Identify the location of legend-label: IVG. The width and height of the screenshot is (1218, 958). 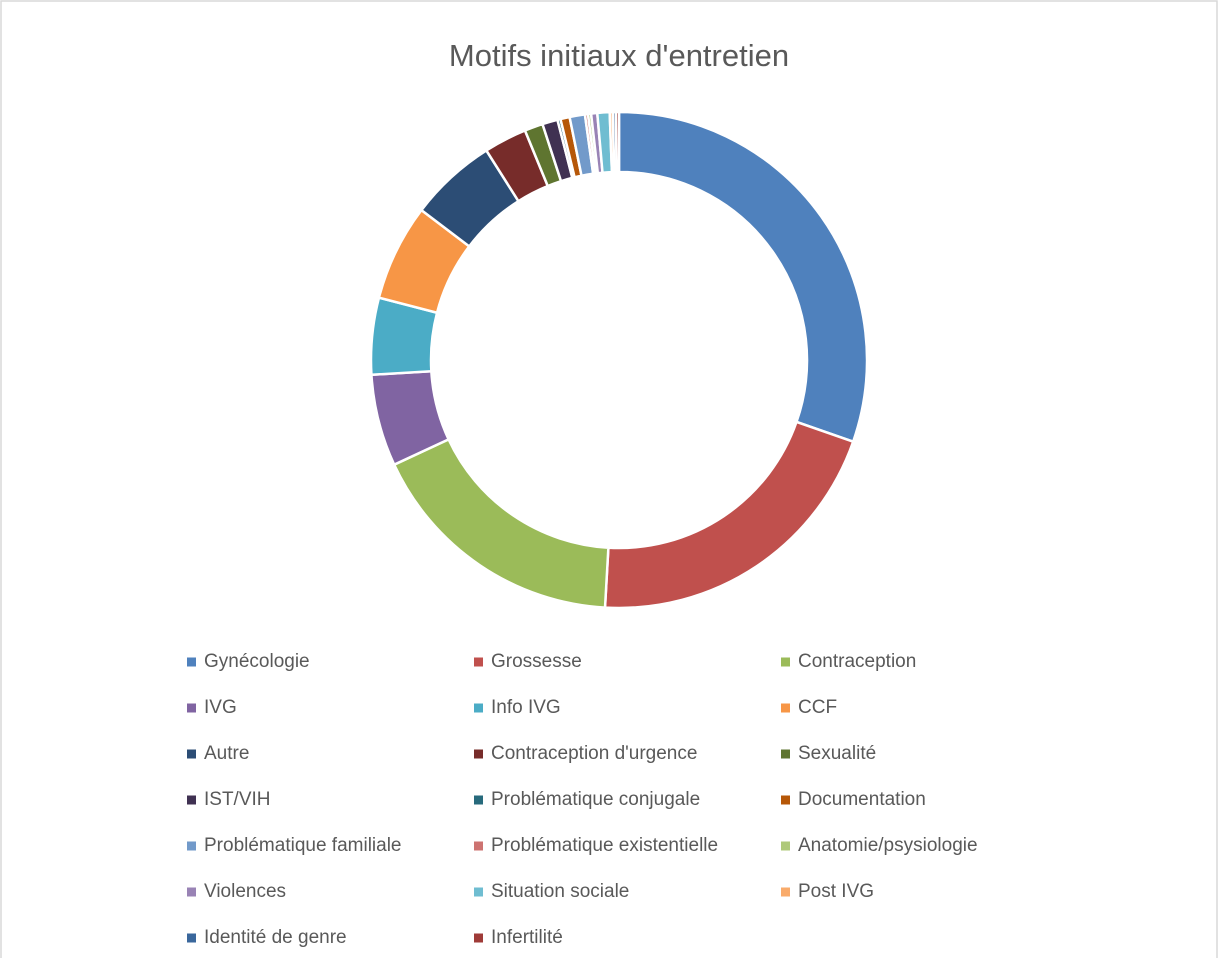
(220, 707).